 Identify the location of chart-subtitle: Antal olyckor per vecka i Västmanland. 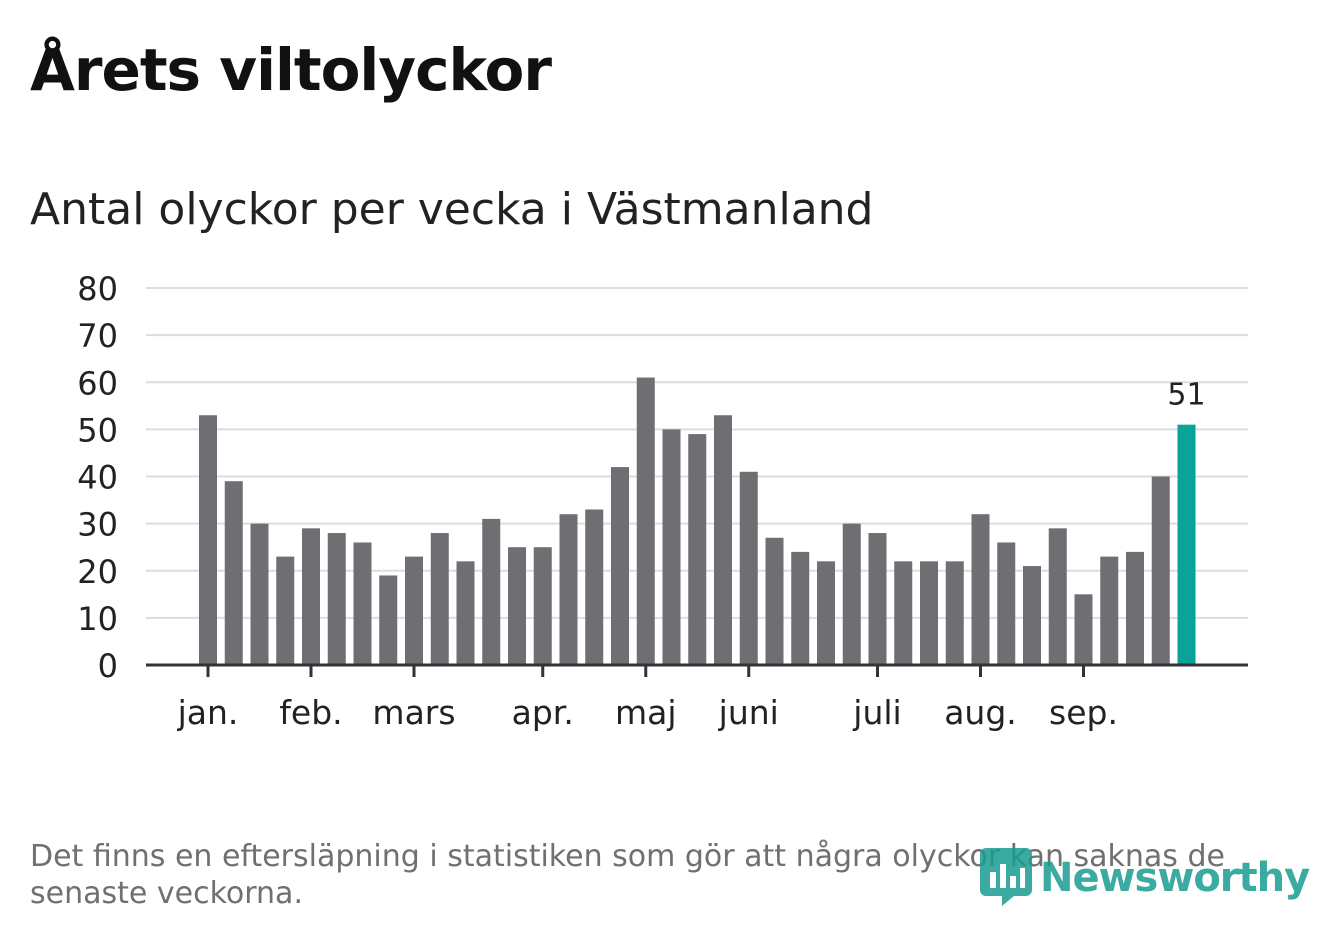
(452, 209).